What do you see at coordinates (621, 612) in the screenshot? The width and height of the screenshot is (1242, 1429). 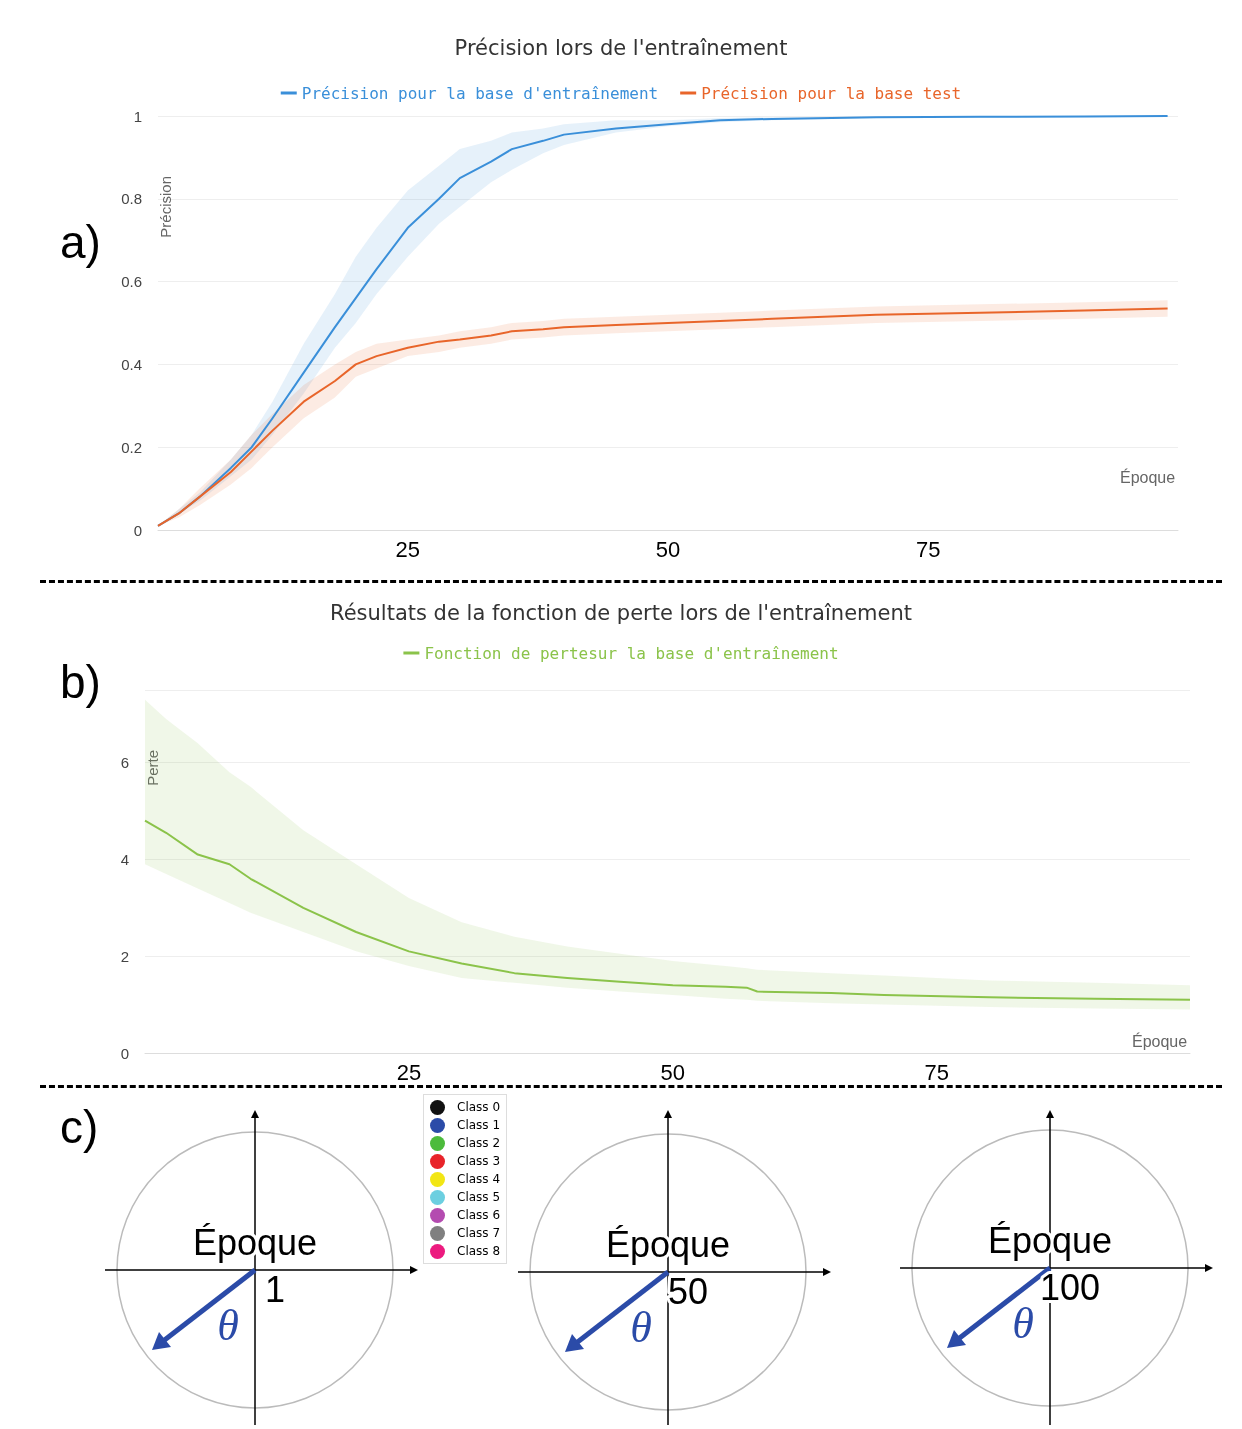 I see `chart-title: Résultats de la fonction de perte lors de l'entraînement` at bounding box center [621, 612].